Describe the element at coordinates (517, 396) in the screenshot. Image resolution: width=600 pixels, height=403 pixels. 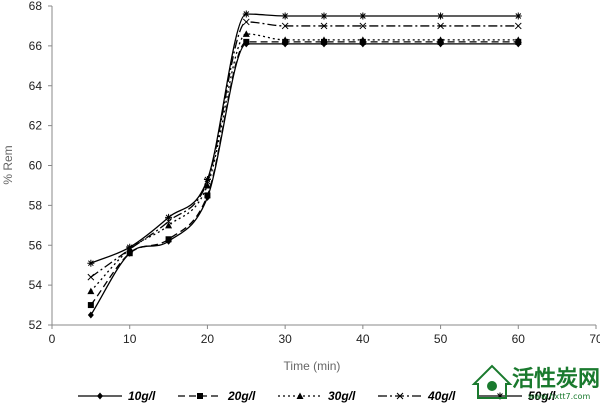
I see `legend-item: 50g/l` at that location.